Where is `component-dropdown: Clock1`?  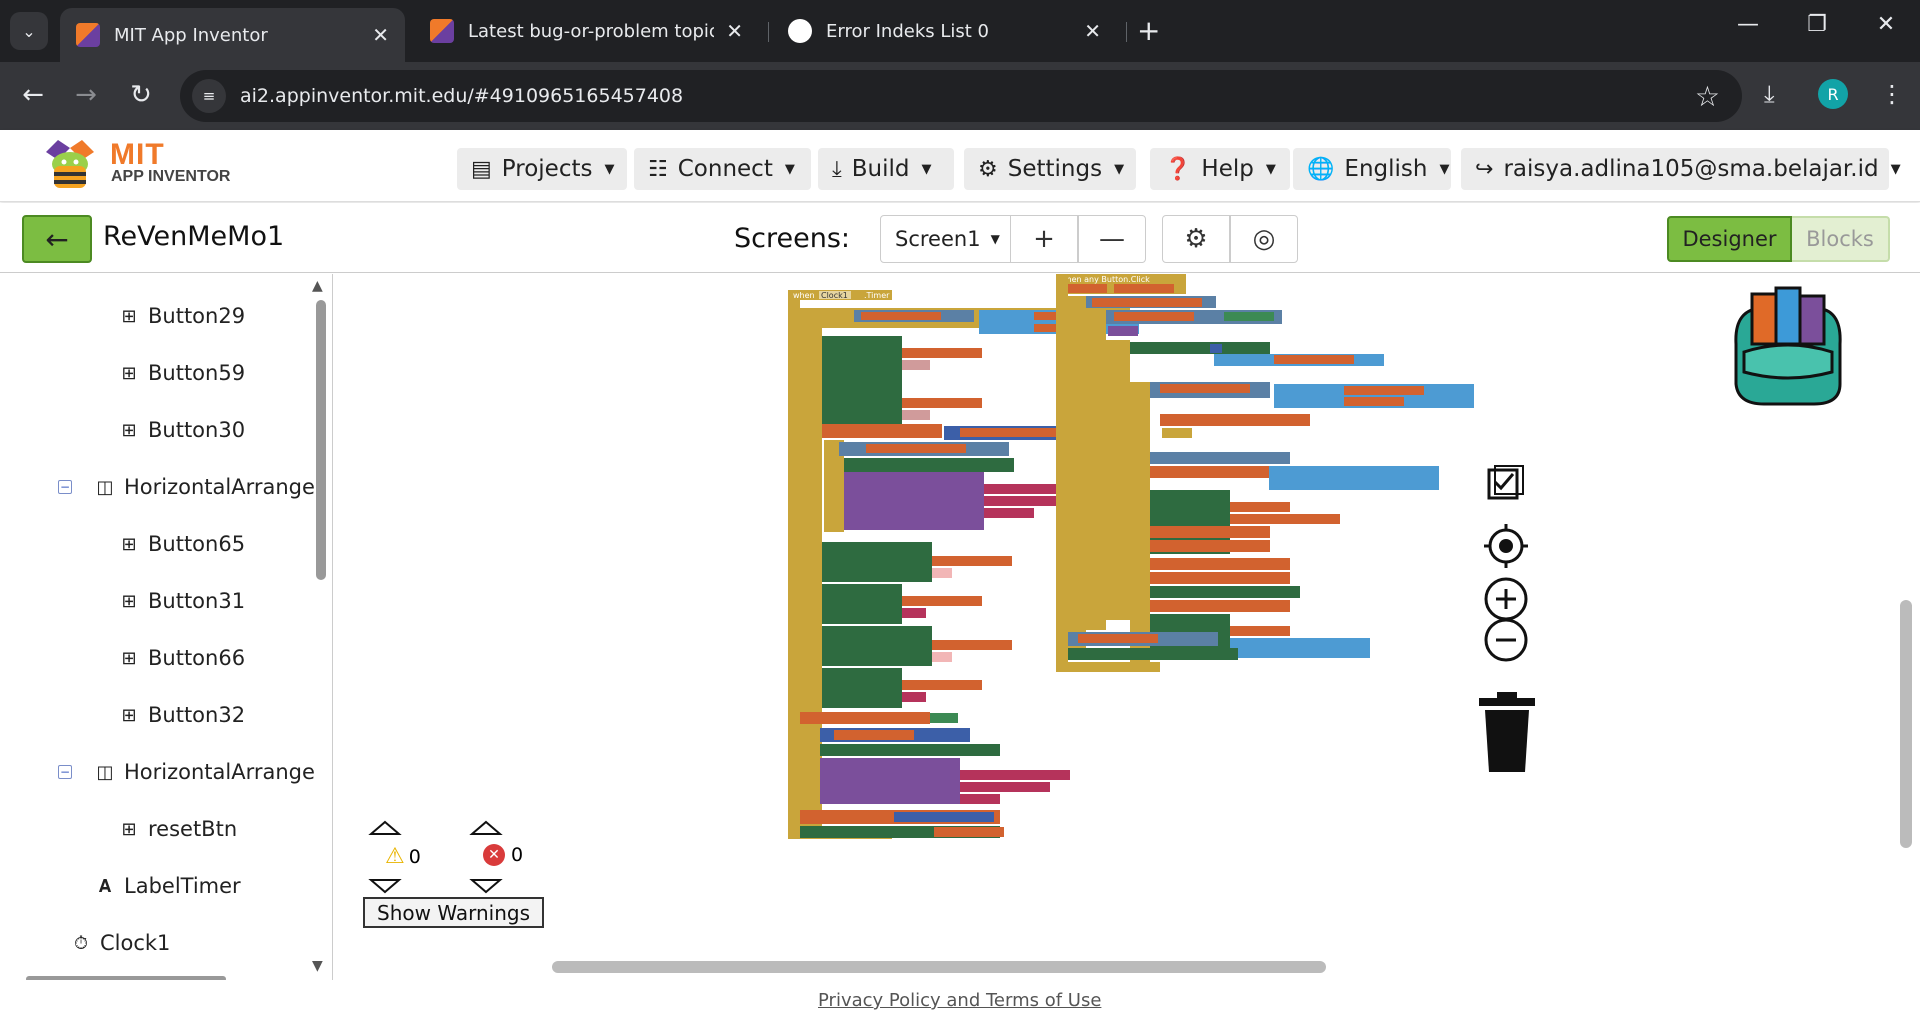 component-dropdown: Clock1 is located at coordinates (834, 295).